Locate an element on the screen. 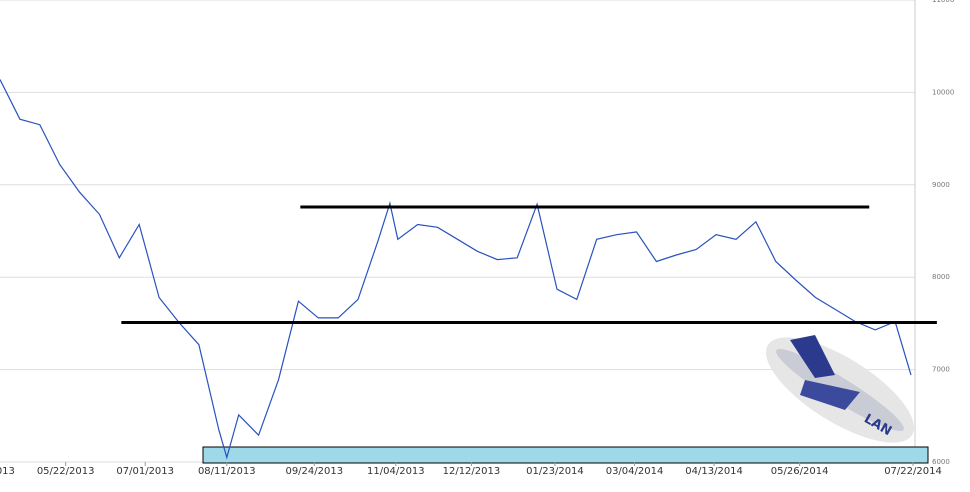 This screenshot has height=492, width=970. y-tick-label: 10000 is located at coordinates (943, 92).